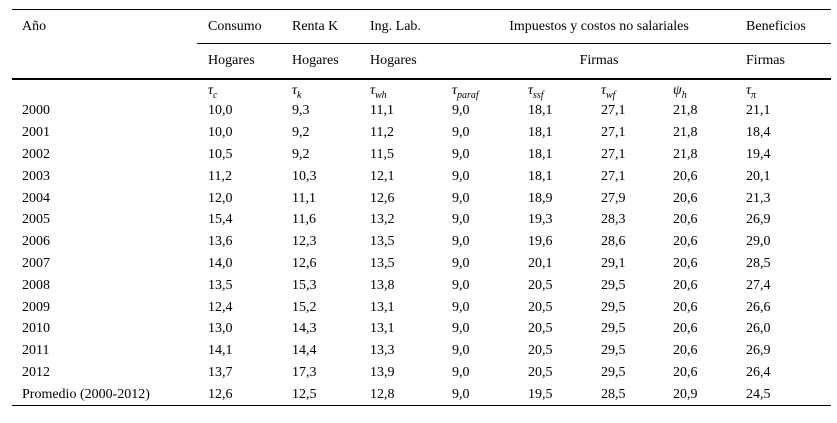 This screenshot has height=423, width=837. I want to click on value-cell-tau-c: 12,4, so click(220, 307).